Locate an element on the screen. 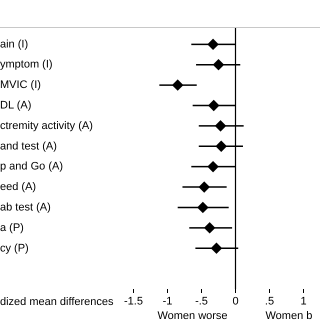 The width and height of the screenshot is (320, 320). text: Women worse is located at coordinates (192, 315).